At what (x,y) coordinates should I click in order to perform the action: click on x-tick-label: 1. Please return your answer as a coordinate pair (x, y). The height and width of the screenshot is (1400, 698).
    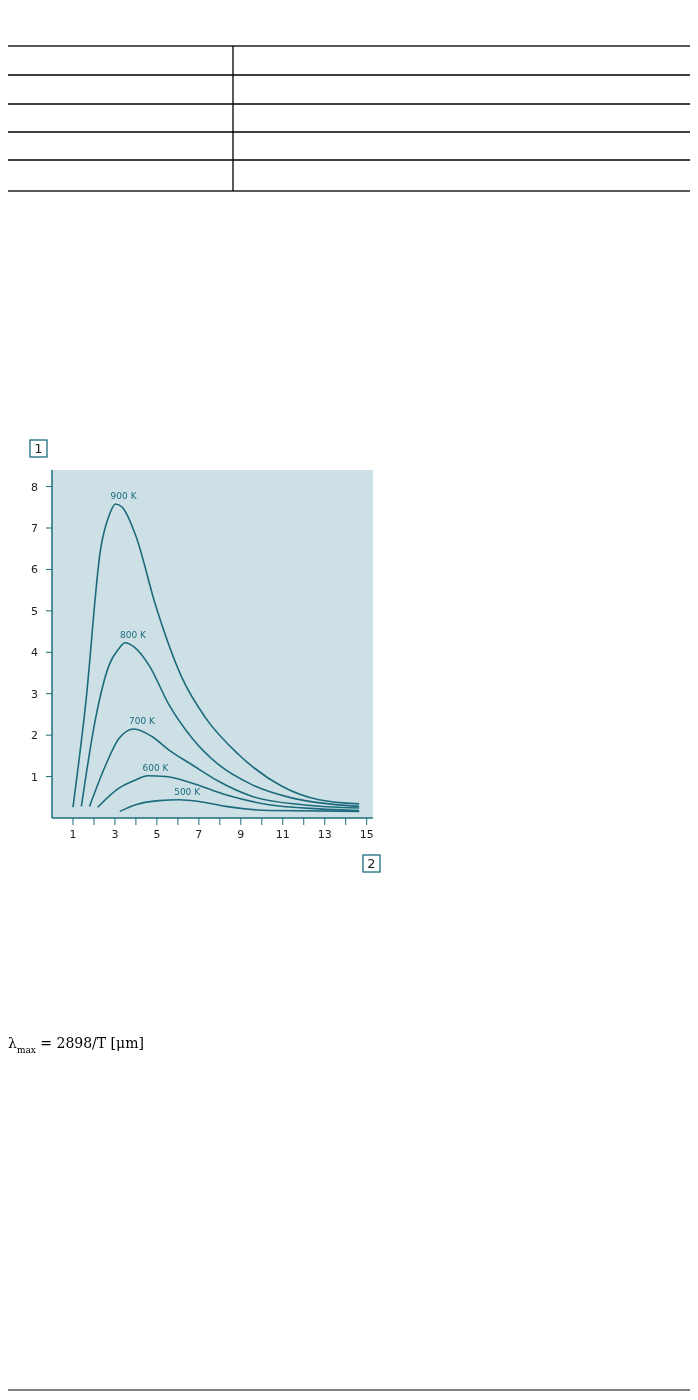
    Looking at the image, I should click on (73, 834).